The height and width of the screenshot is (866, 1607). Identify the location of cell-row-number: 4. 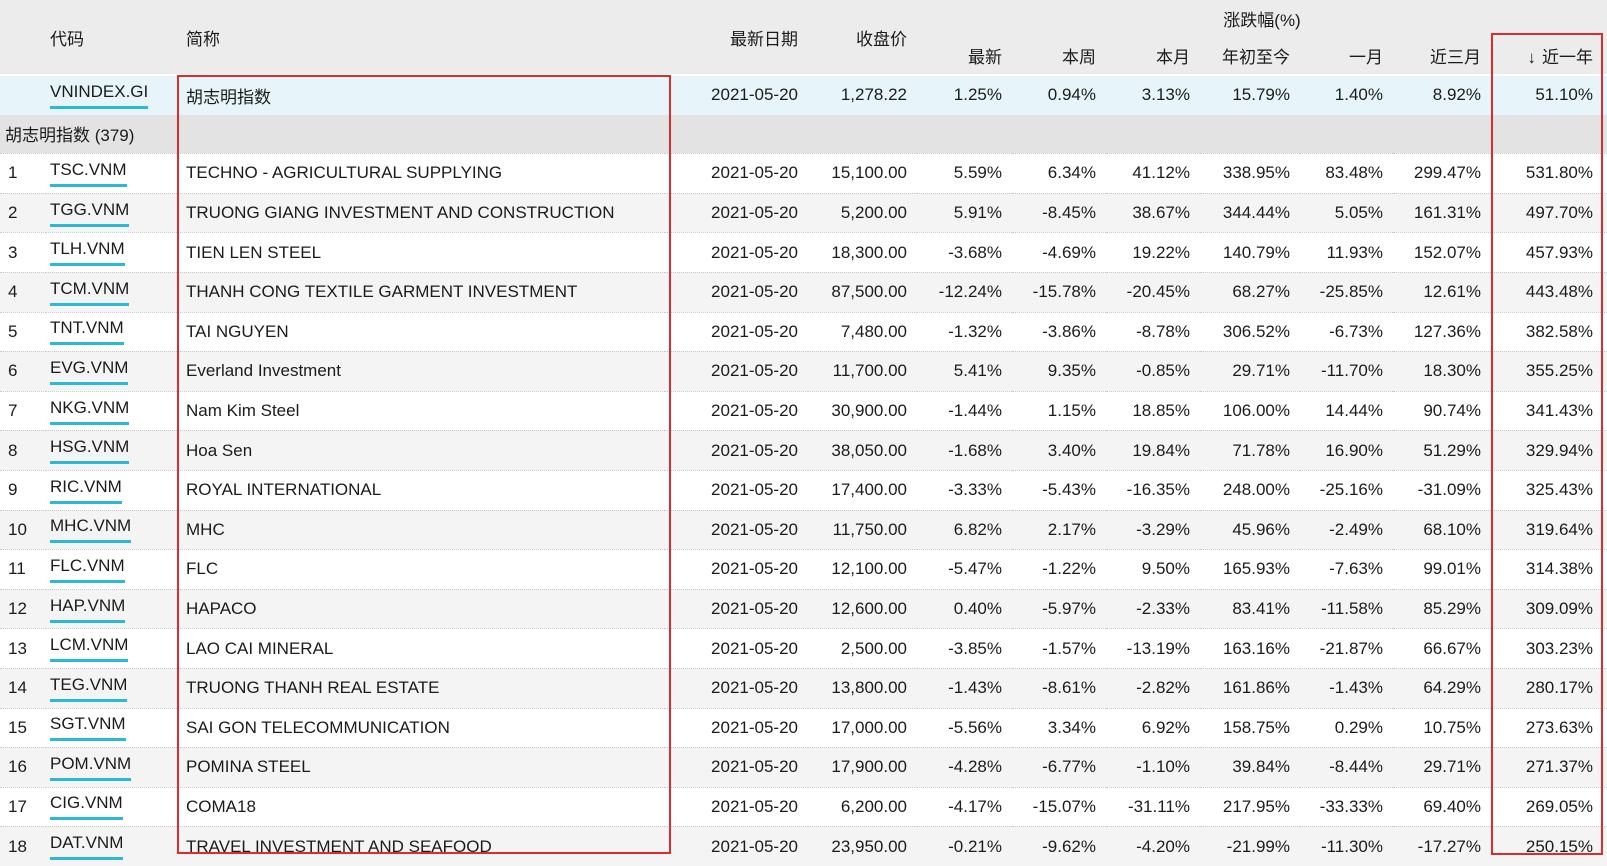
(23, 291).